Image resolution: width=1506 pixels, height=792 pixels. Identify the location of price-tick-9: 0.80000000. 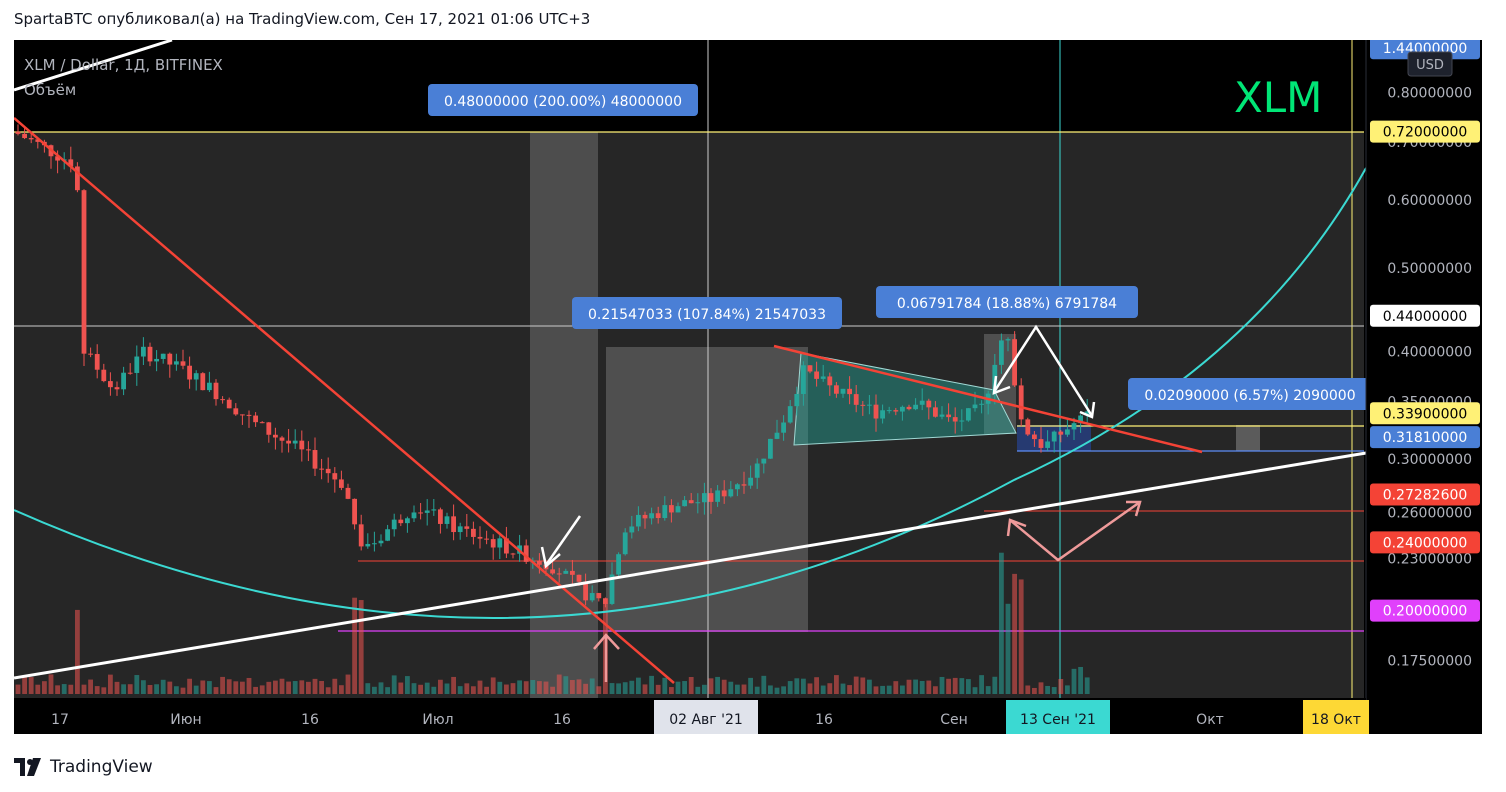
(1429, 93).